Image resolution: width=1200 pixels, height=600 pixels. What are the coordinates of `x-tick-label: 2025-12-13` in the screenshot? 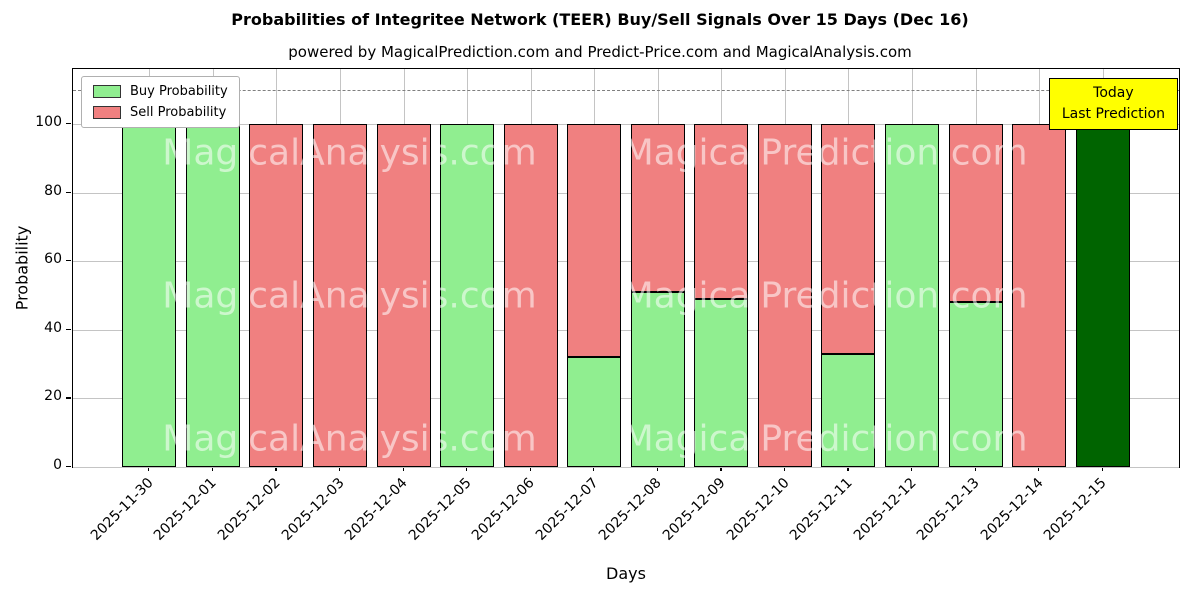 It's located at (948, 509).